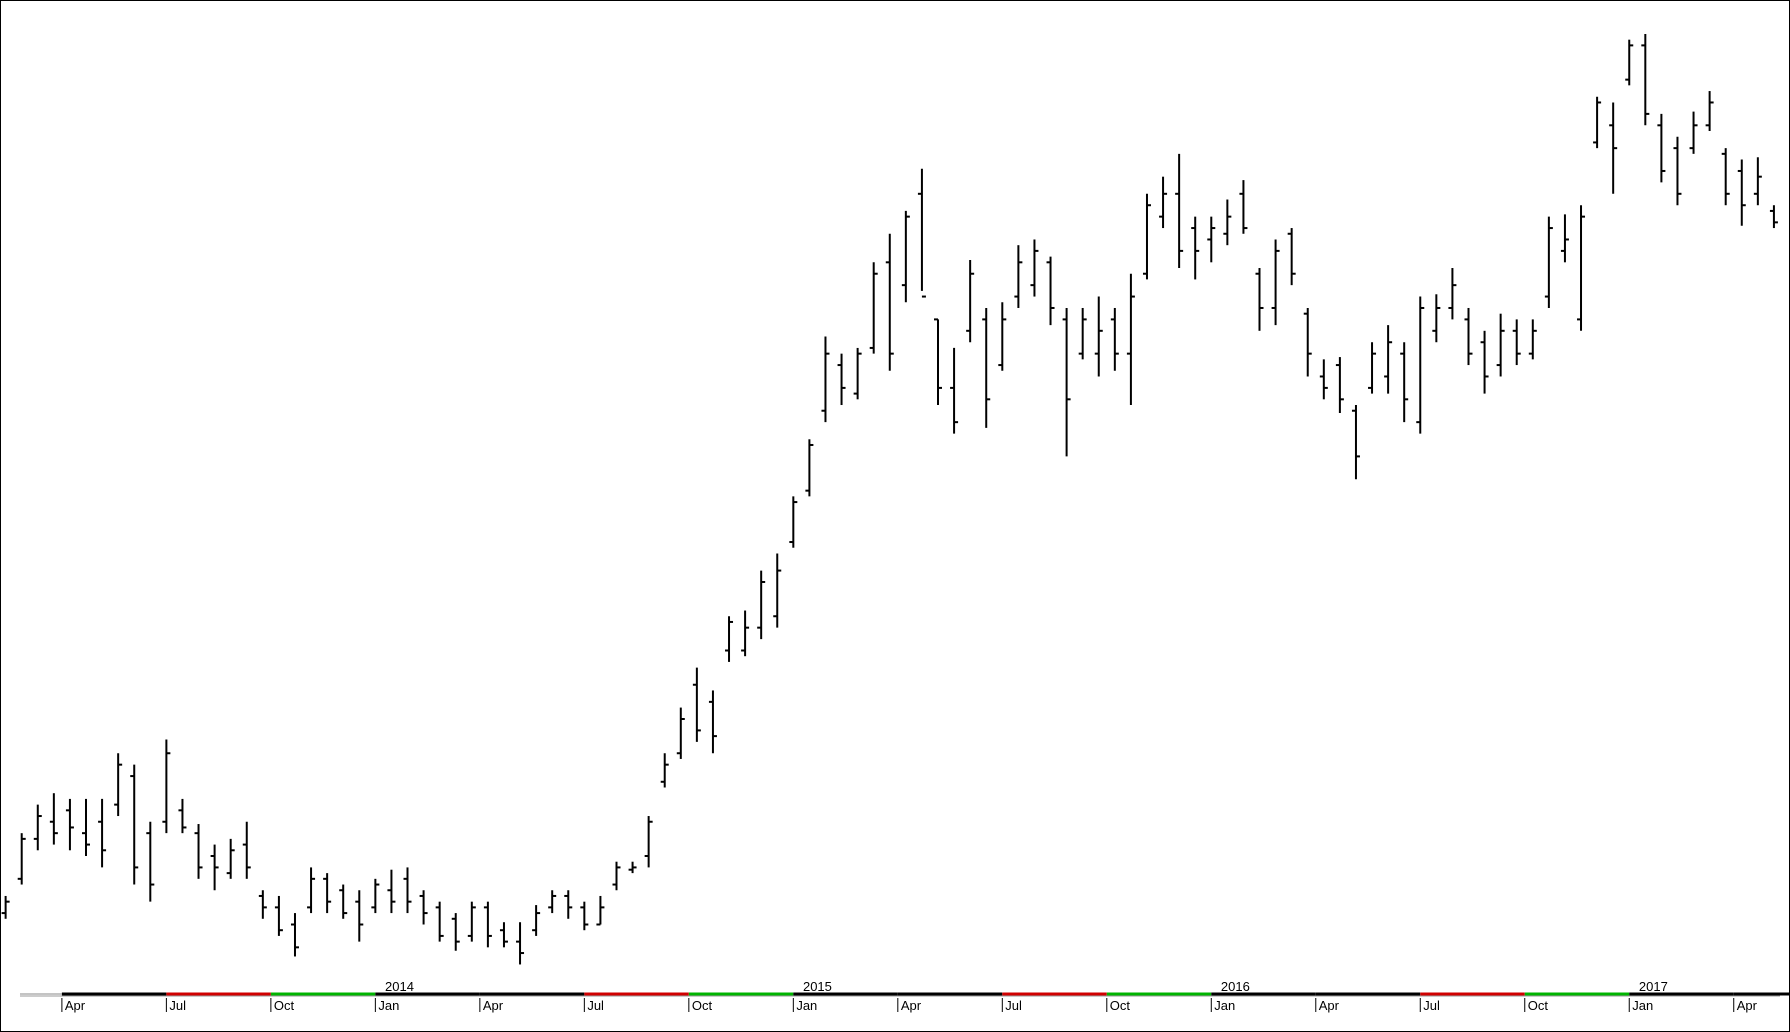  What do you see at coordinates (817, 986) in the screenshot?
I see `year-label: 2015` at bounding box center [817, 986].